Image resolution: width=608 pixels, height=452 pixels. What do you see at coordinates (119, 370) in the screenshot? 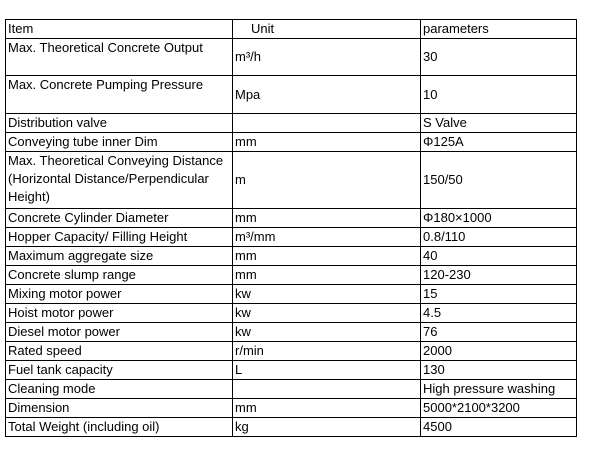
I see `item-cell: Fuel tank capacity` at bounding box center [119, 370].